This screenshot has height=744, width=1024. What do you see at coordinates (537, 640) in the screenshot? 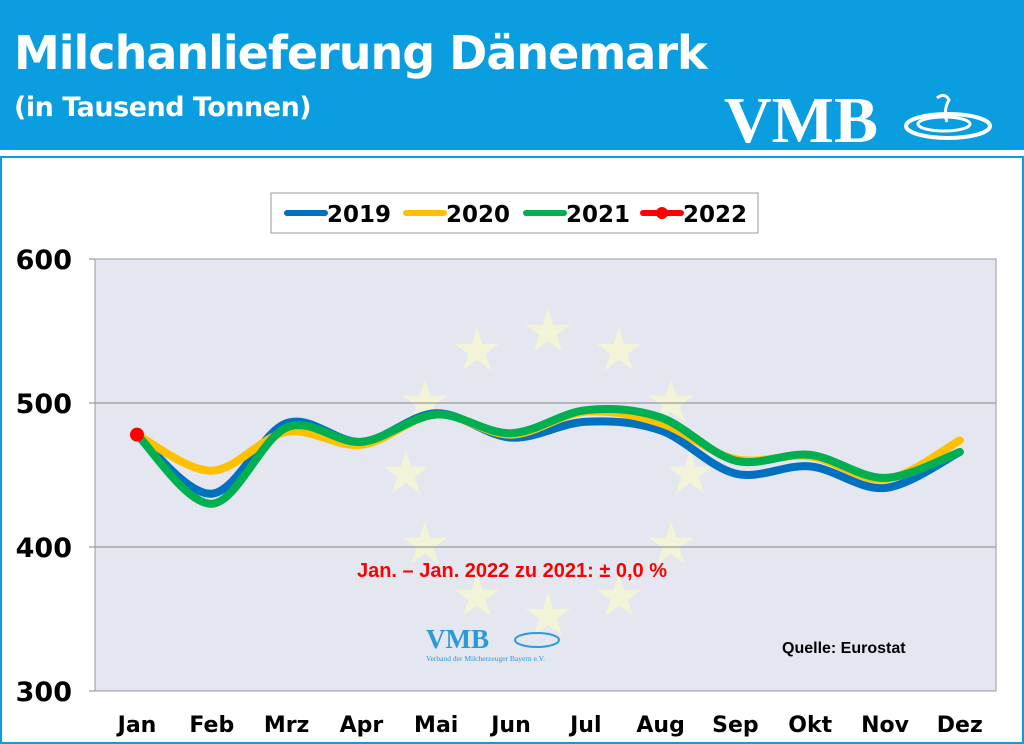
I see `watermark-logo-icon` at bounding box center [537, 640].